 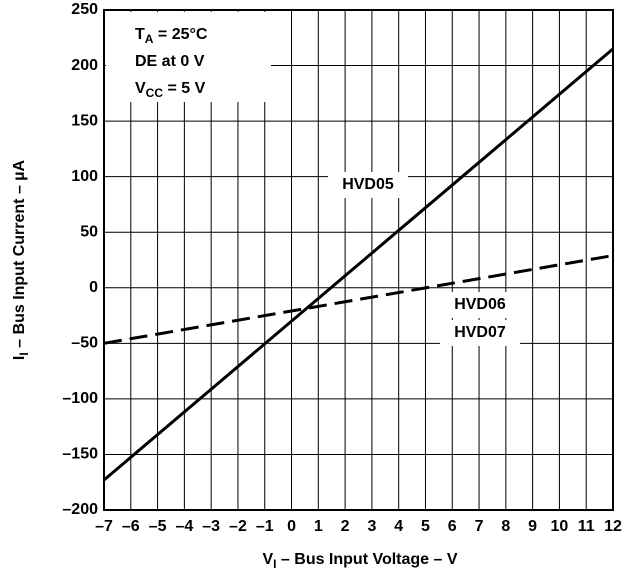 I want to click on series-label: HVD07, so click(x=480, y=332).